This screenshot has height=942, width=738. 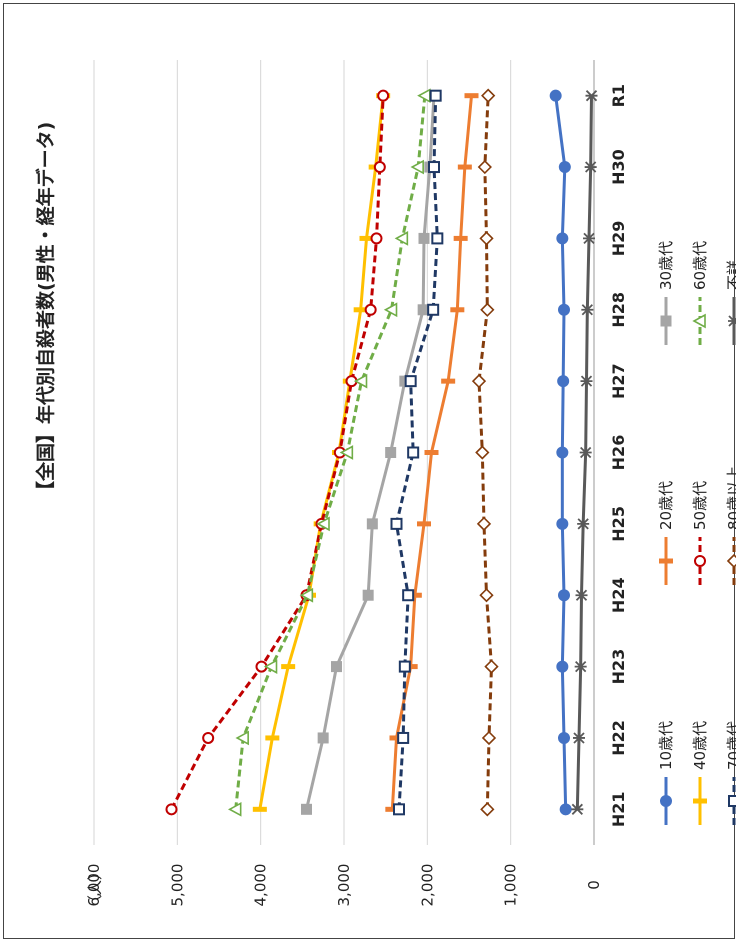 I want to click on y-unit-label: （人）, so click(x=95, y=887).